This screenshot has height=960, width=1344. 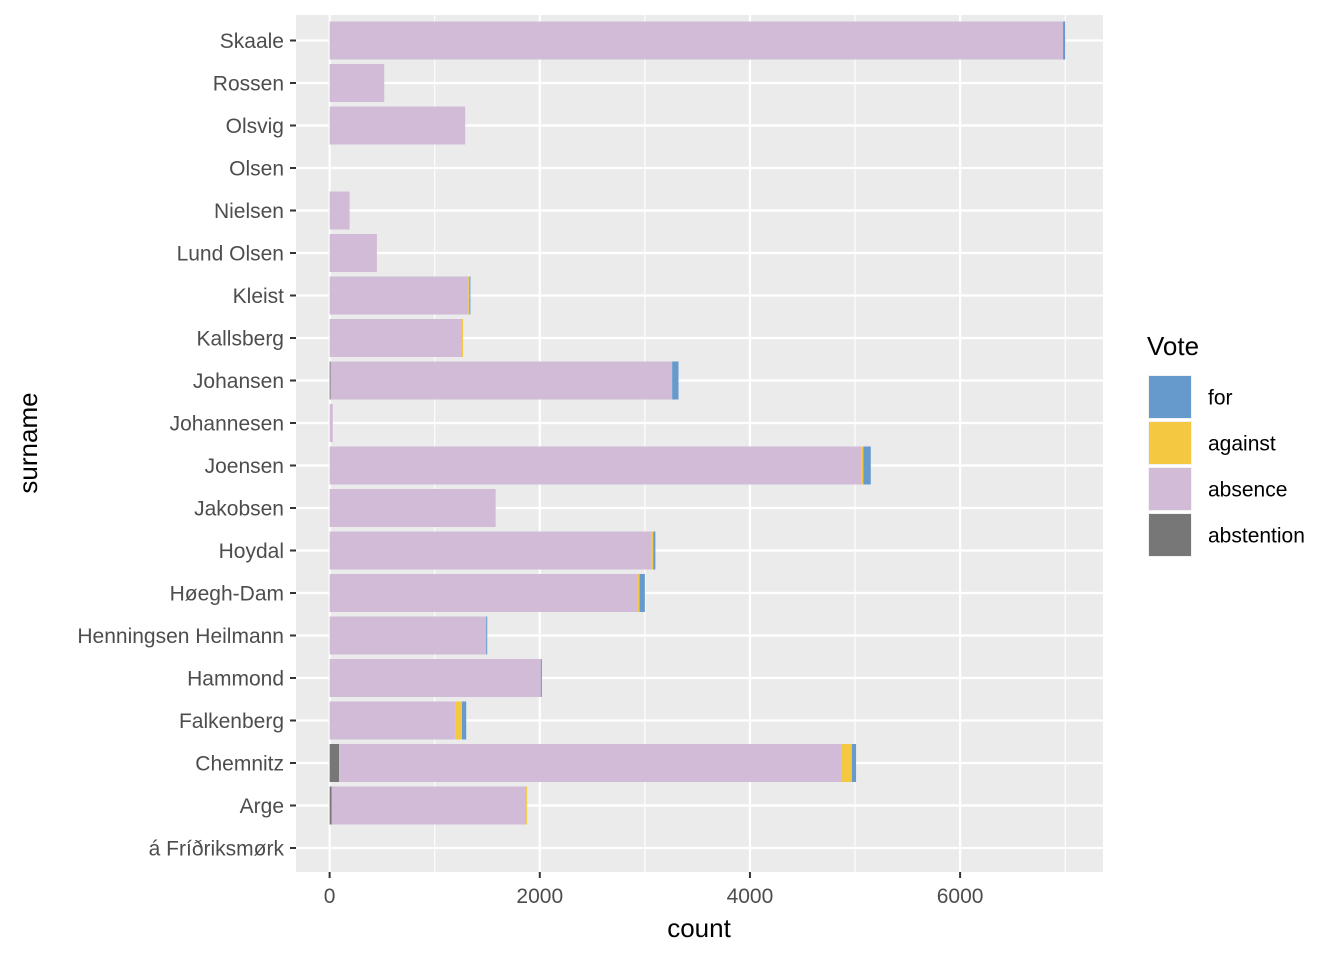 I want to click on bar-absence-chemnitz, so click(x=590, y=763).